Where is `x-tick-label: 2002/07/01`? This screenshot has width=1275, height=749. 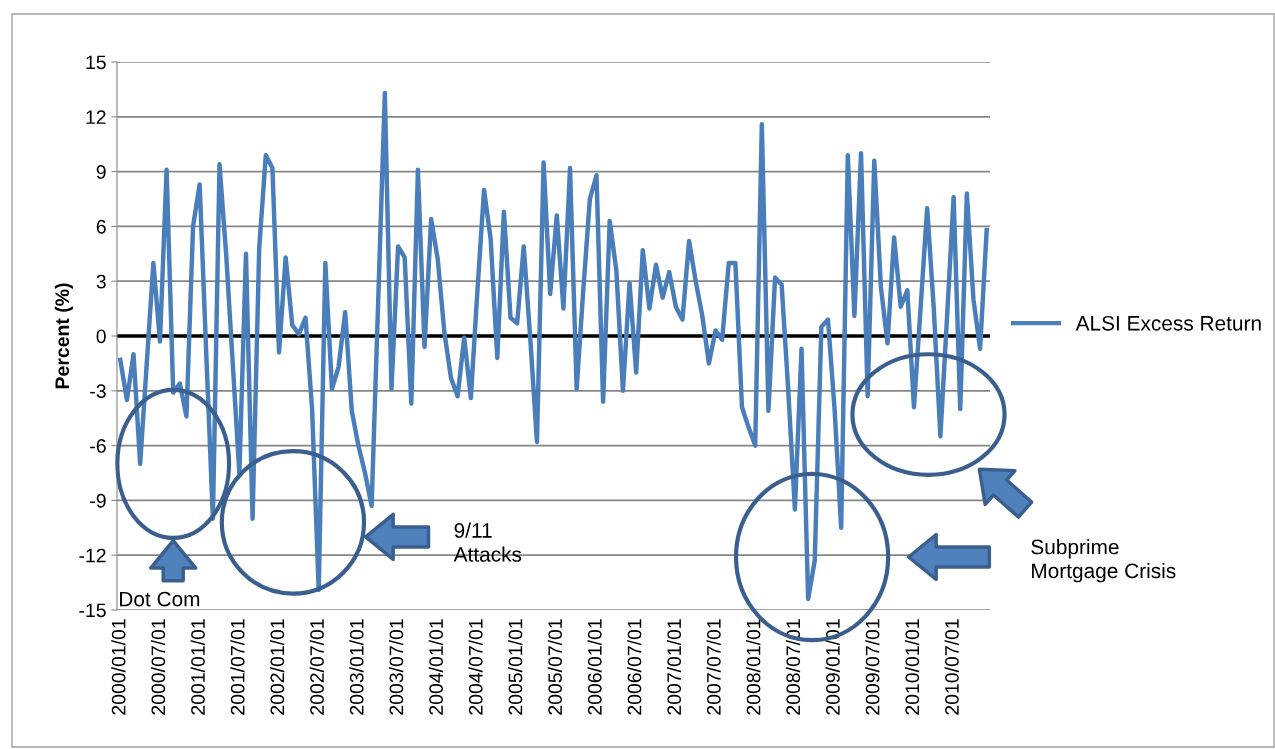
x-tick-label: 2002/07/01 is located at coordinates (316, 667).